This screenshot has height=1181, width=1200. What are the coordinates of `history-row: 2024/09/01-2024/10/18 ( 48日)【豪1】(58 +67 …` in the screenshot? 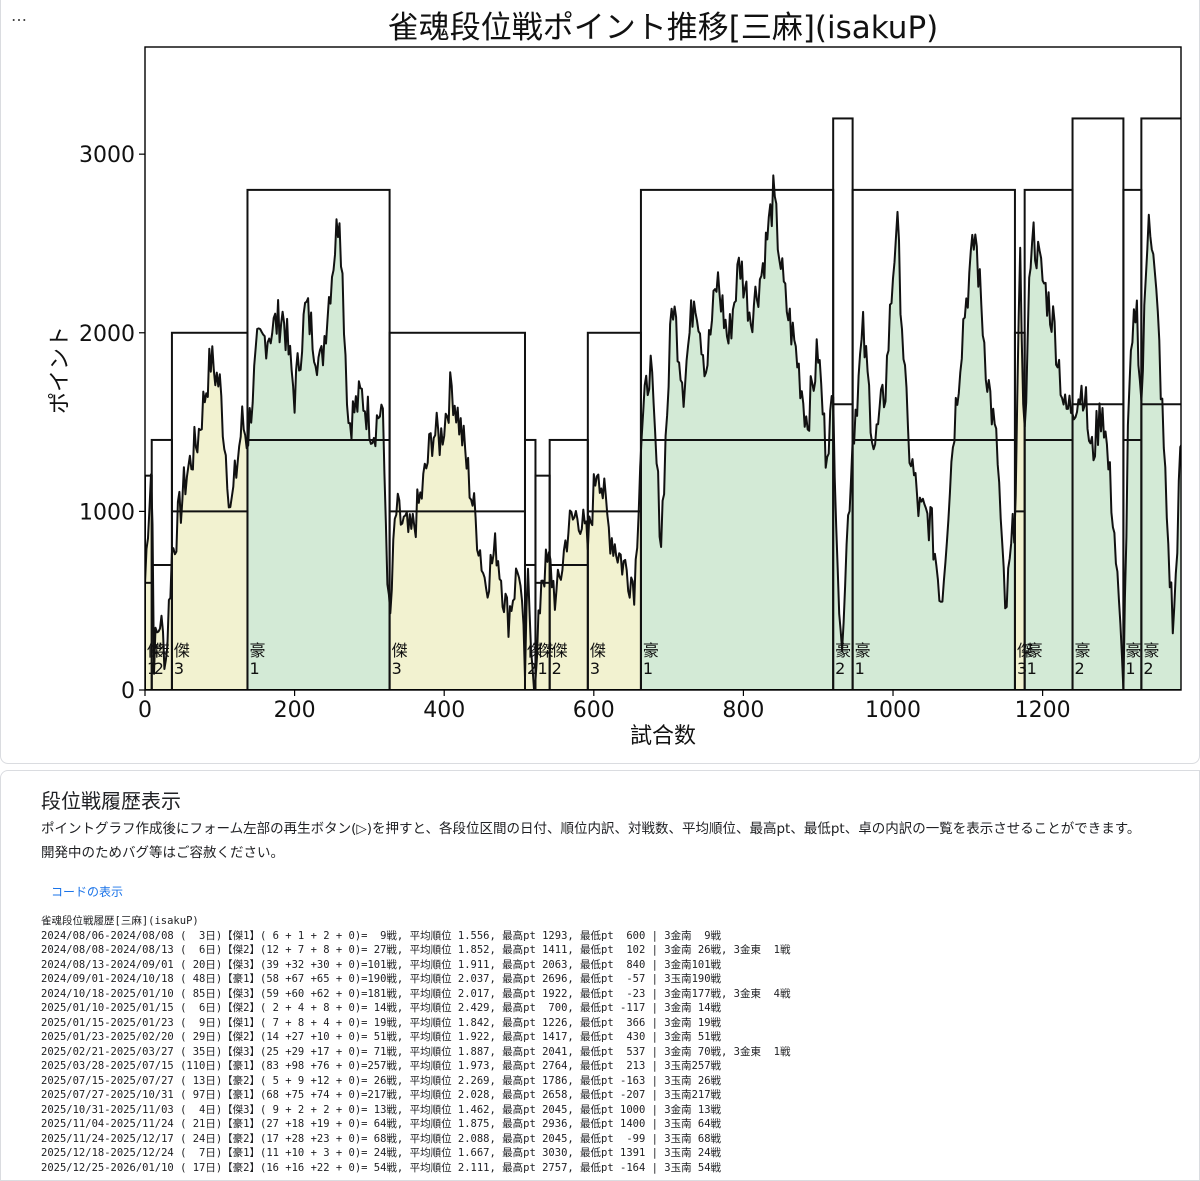 It's located at (381, 979).